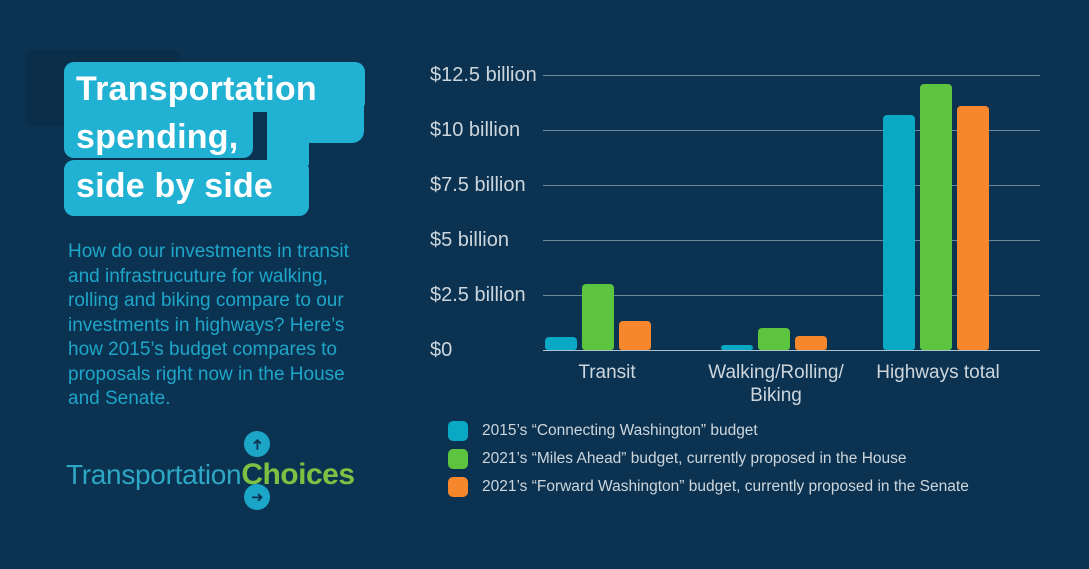 The height and width of the screenshot is (569, 1089). Describe the element at coordinates (469, 240) in the screenshot. I see `y-axis-tick-label: $5 billion` at that location.